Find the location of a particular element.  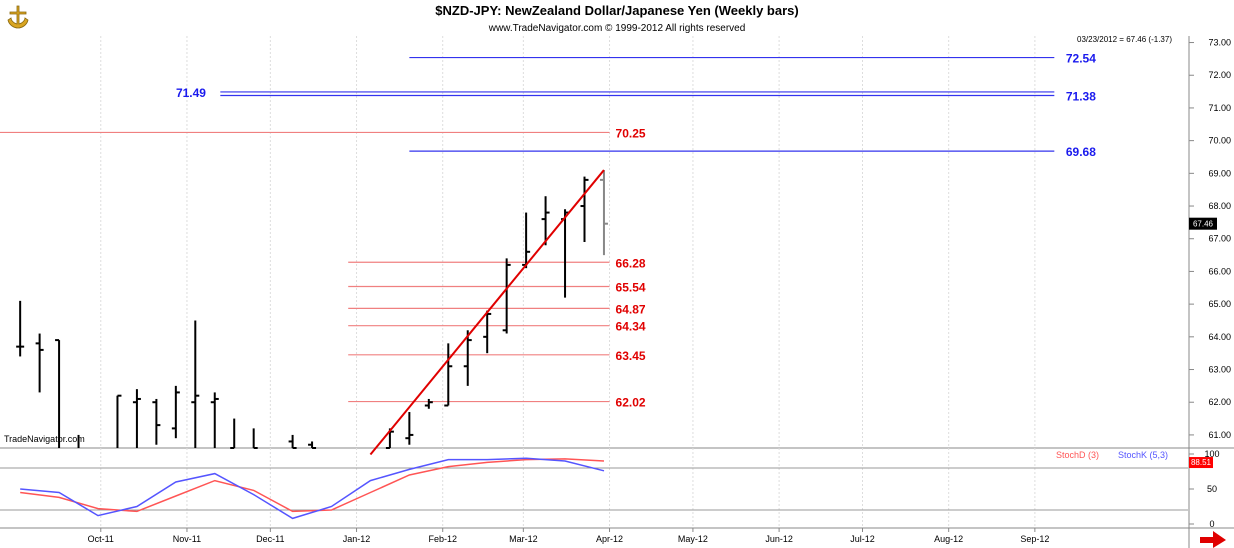

y-tick-label: 63.00 is located at coordinates (1219, 370).